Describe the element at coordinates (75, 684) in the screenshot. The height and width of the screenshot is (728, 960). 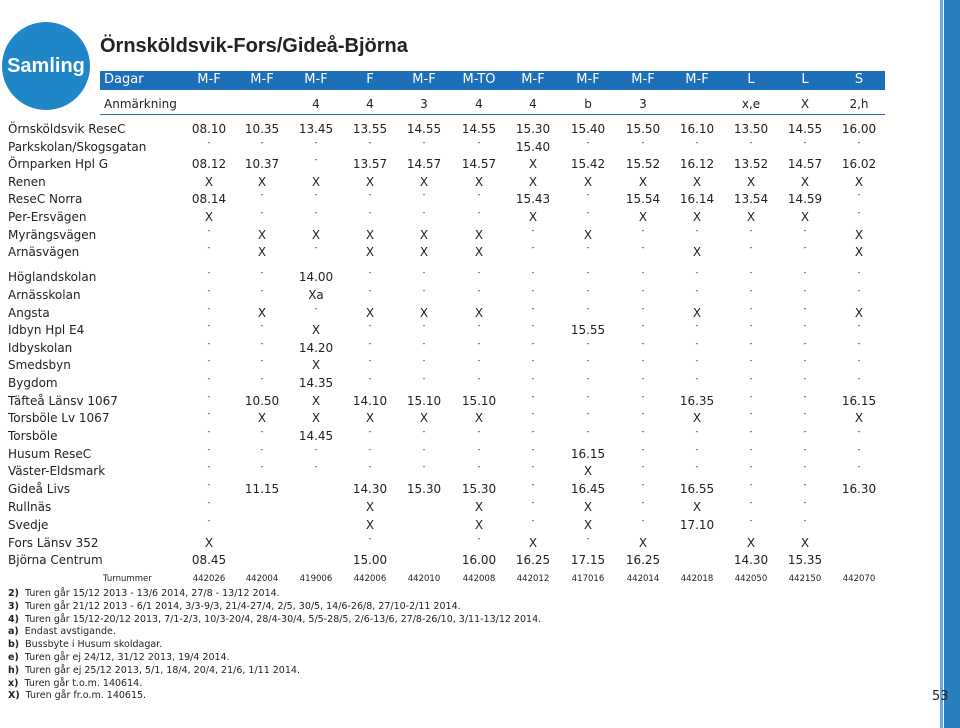
I see `footnote: x) Turen går t.o.m. 140614.` at that location.